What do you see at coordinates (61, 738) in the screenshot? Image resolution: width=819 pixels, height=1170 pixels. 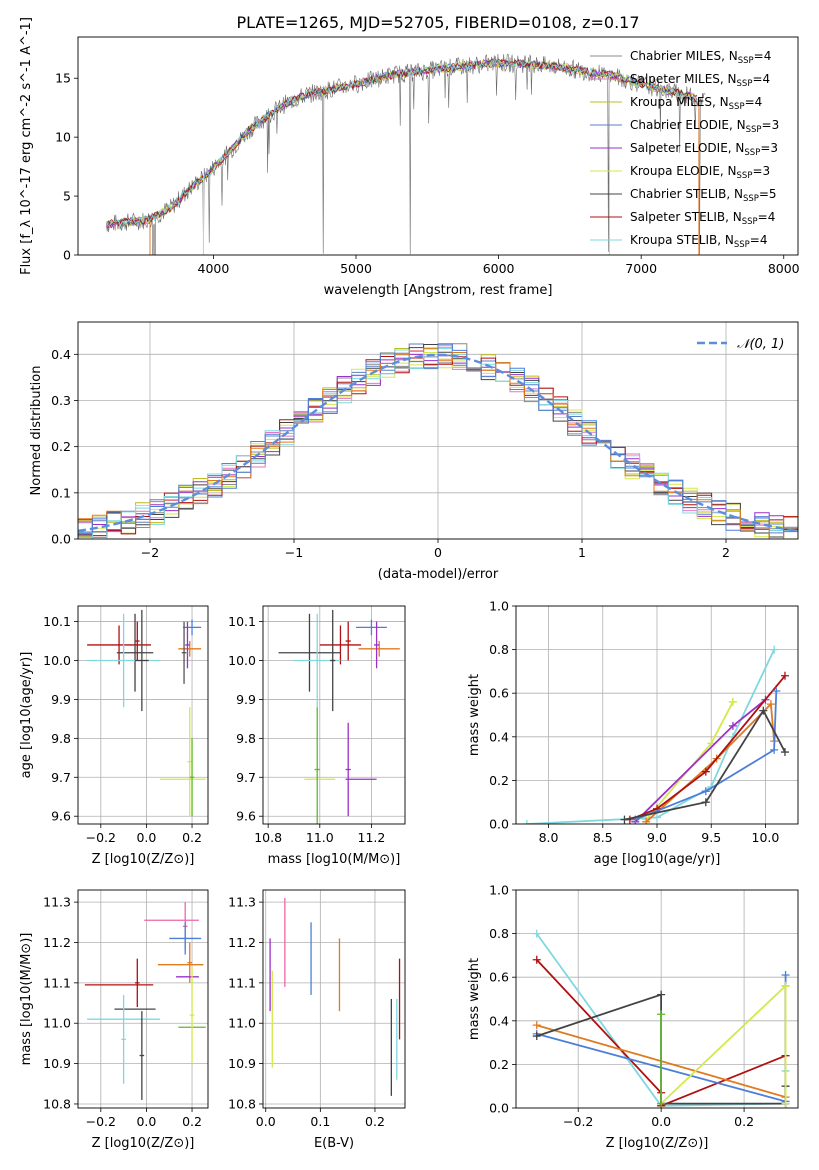 I see `y-tick-label: 9.8` at bounding box center [61, 738].